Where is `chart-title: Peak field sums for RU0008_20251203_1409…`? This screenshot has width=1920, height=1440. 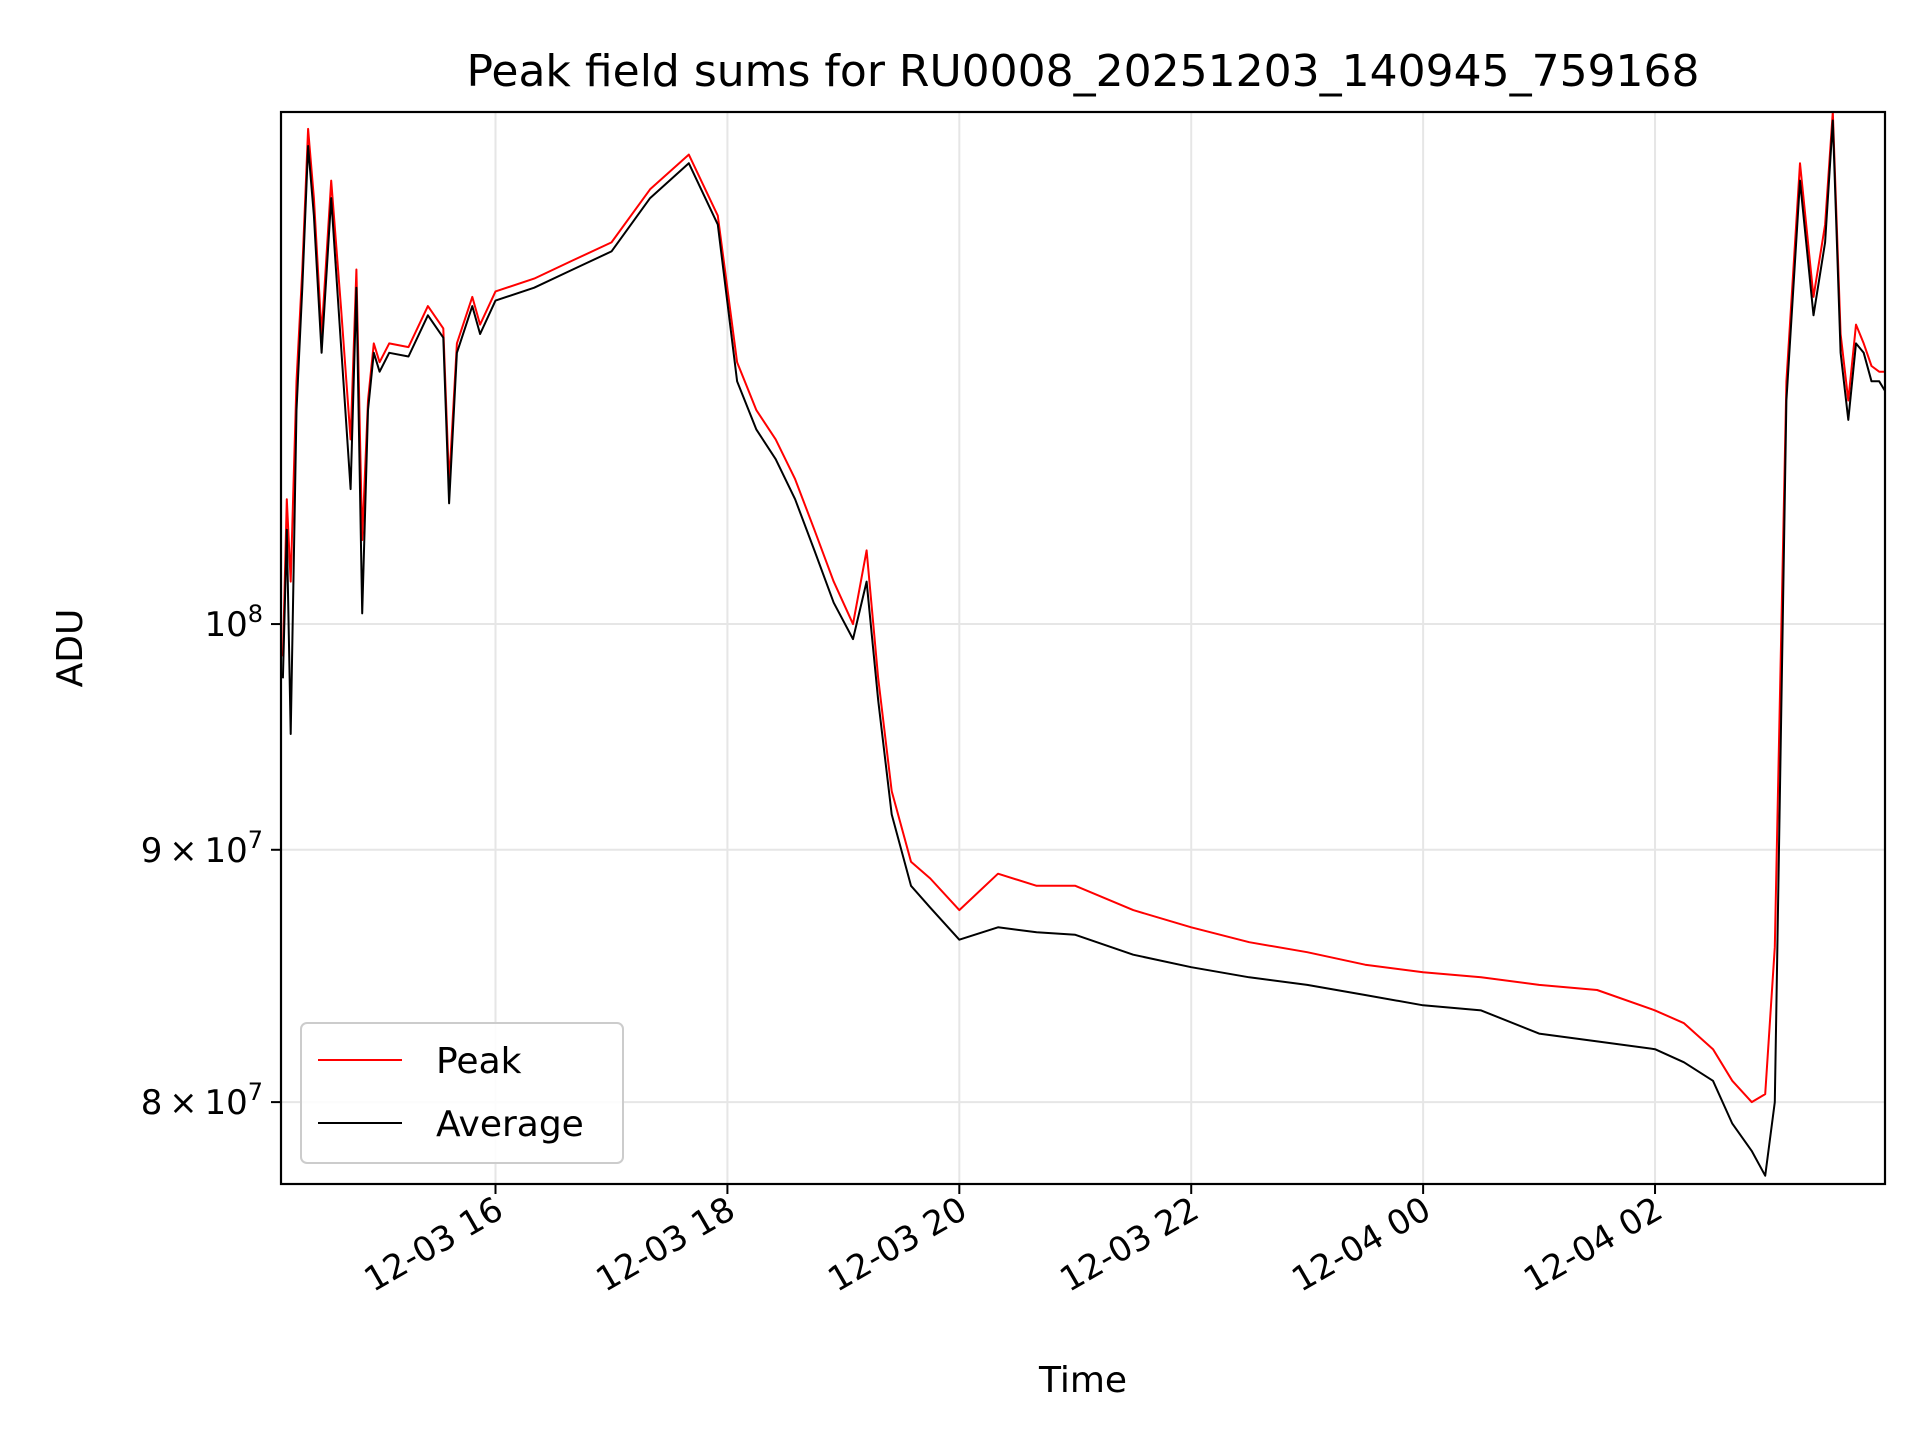
chart-title: Peak field sums for RU0008_20251203_1409… is located at coordinates (1082, 71).